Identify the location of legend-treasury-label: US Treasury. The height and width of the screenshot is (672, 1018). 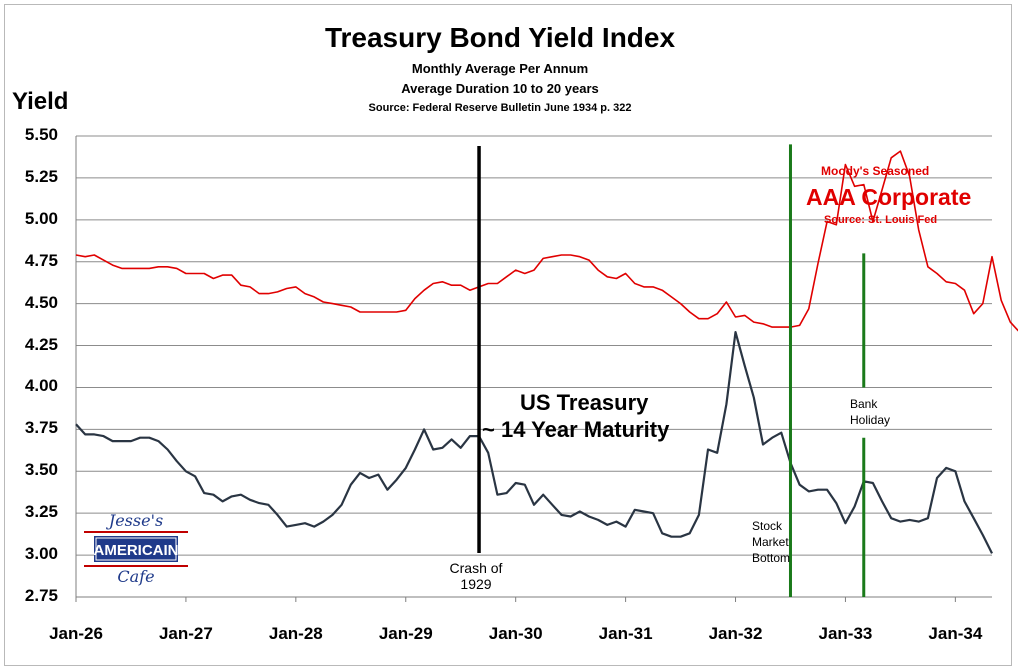
(584, 402).